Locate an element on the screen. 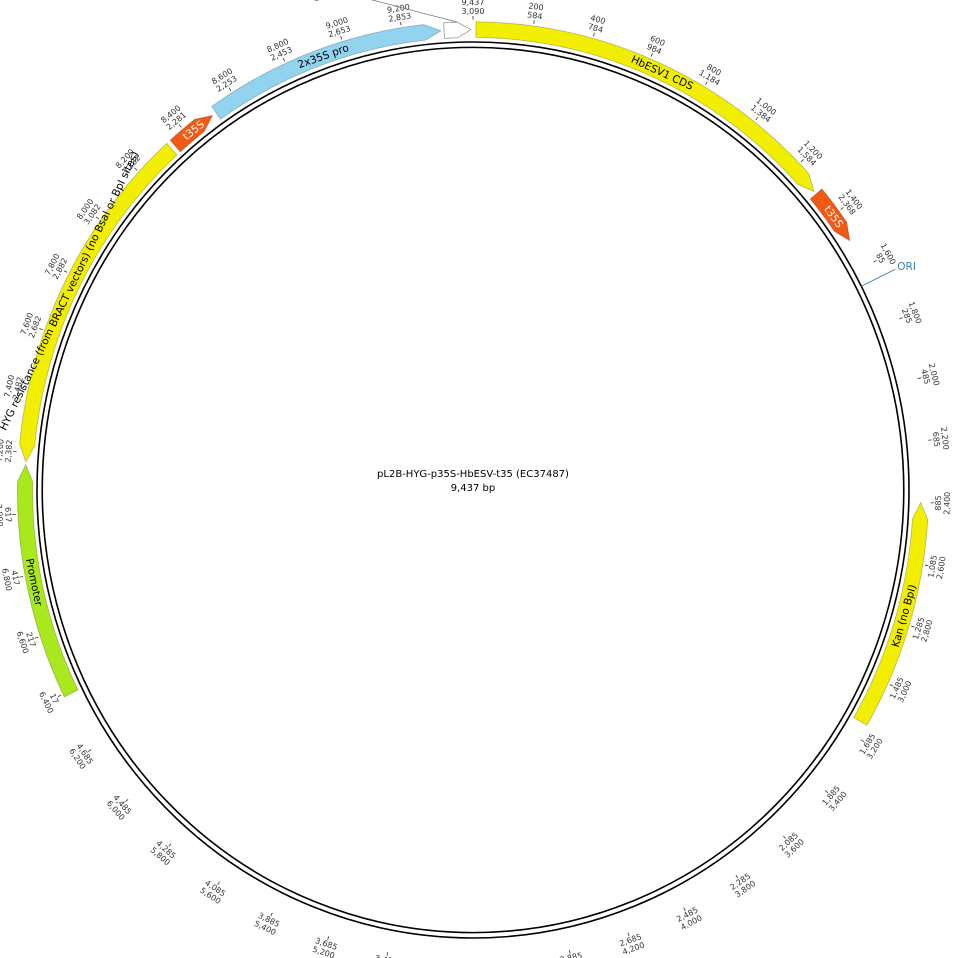 The image size is (958, 958). map-length: 9,437 bp is located at coordinates (473, 488).